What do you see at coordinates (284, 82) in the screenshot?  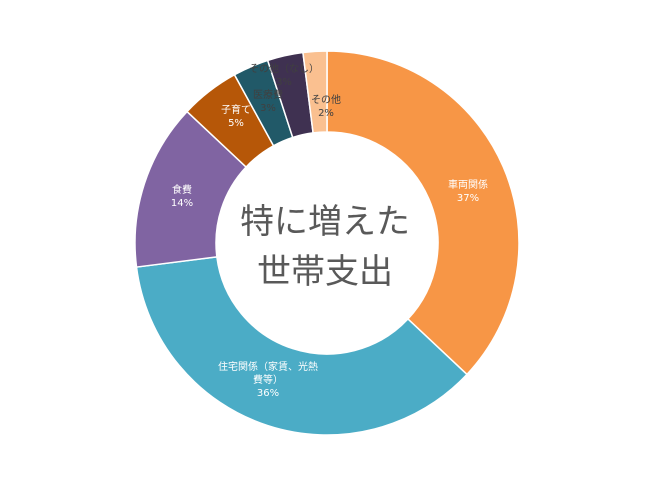 I see `slice-value-label-5: 3%` at bounding box center [284, 82].